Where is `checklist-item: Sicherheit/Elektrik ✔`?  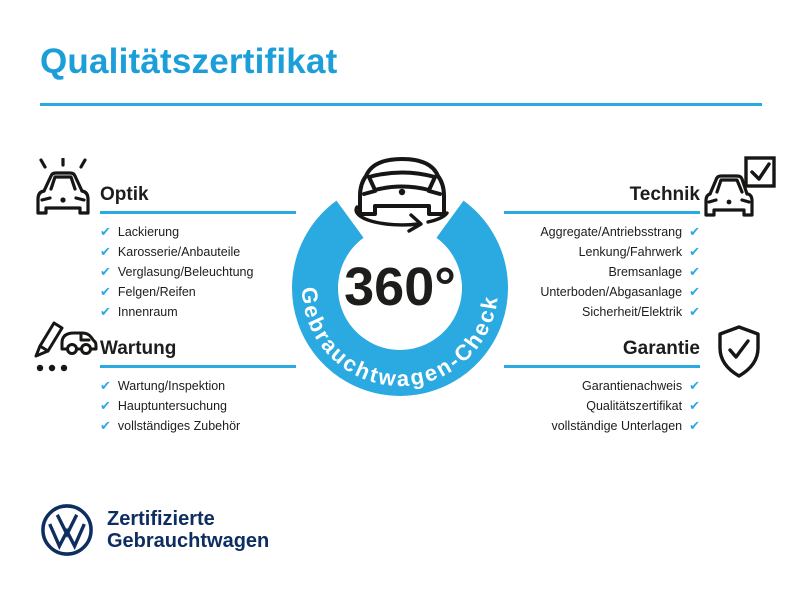
checklist-item: Sicherheit/Elektrik ✔ is located at coordinates (602, 312).